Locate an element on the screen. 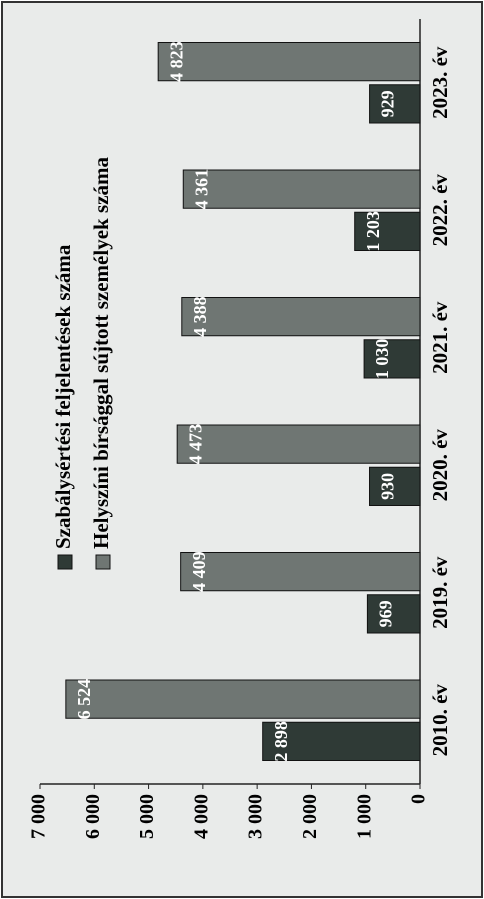 The width and height of the screenshot is (484, 899). value-label: 1 030 is located at coordinates (382, 359).